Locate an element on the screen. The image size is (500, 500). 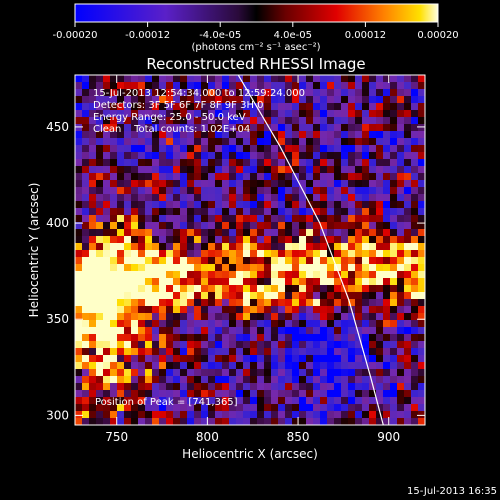
y-tick-label: 450 is located at coordinates (57, 127).